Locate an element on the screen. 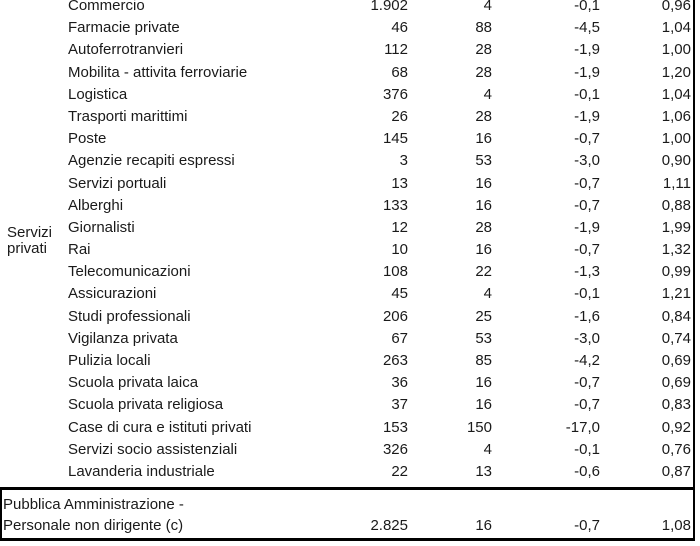 This screenshot has width=700, height=546. value-cell: 0,88 is located at coordinates (676, 205).